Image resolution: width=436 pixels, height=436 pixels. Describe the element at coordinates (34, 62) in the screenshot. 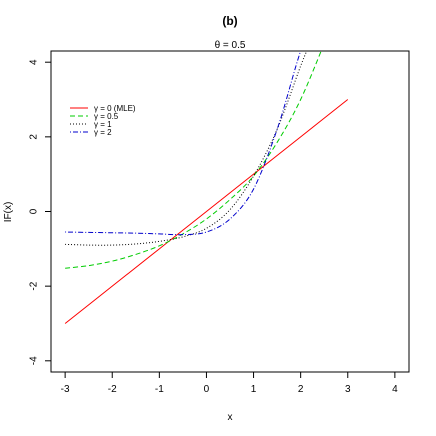

I see `y-tick-label: 4` at that location.